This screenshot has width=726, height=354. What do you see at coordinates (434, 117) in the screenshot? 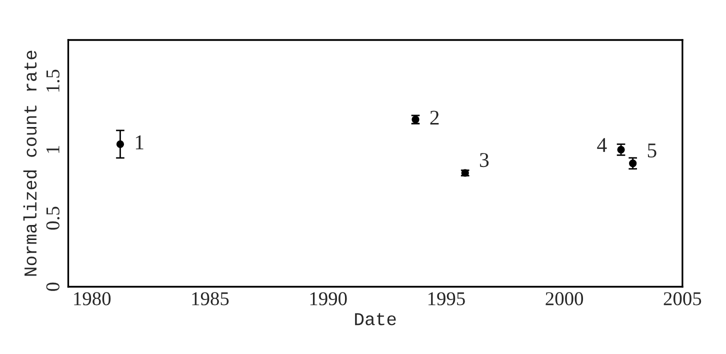
I see `annotation: 2` at bounding box center [434, 117].